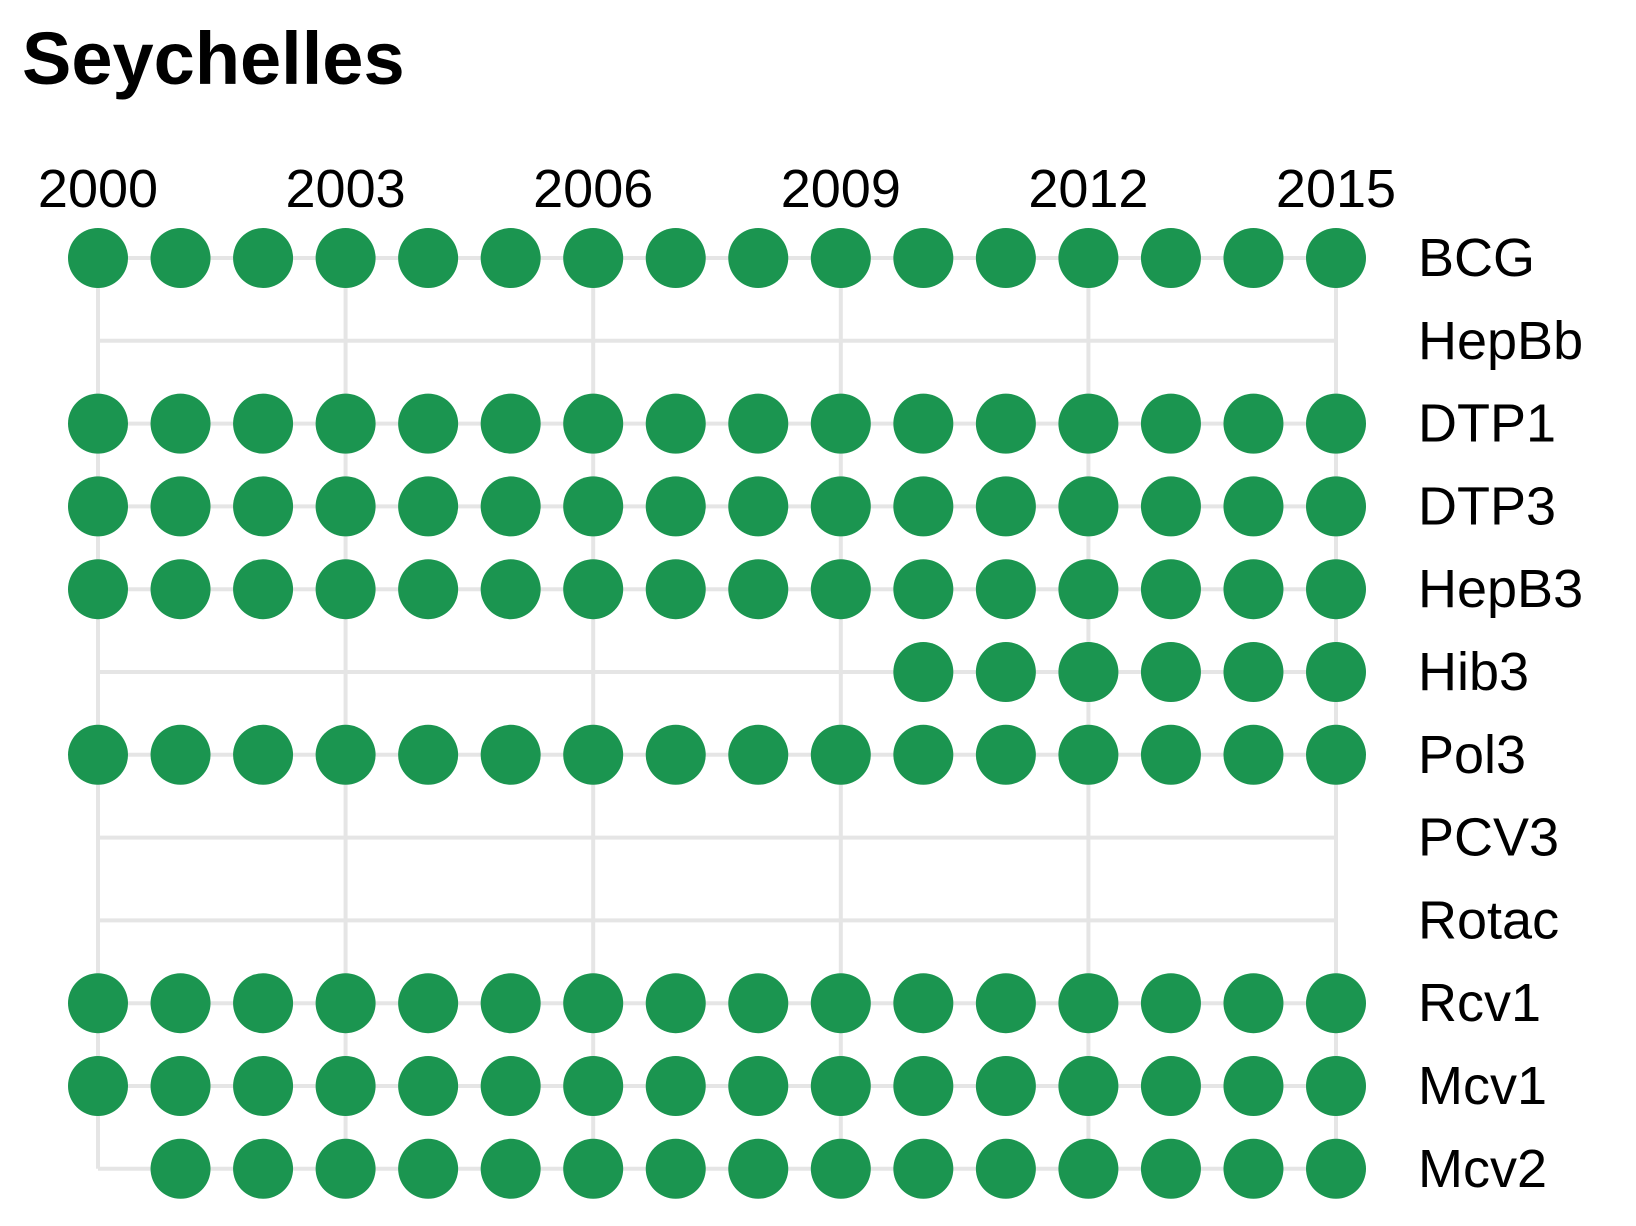 The height and width of the screenshot is (1226, 1636). I want to click on row-label: DTP1, so click(1487, 424).